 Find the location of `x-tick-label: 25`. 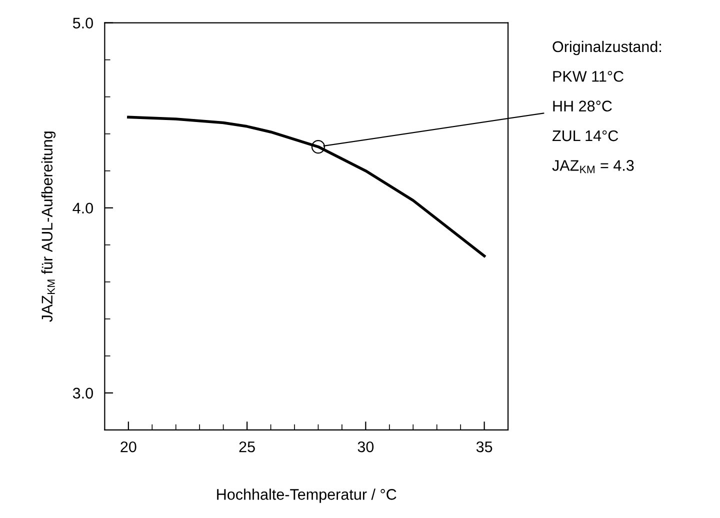

x-tick-label: 25 is located at coordinates (247, 446).